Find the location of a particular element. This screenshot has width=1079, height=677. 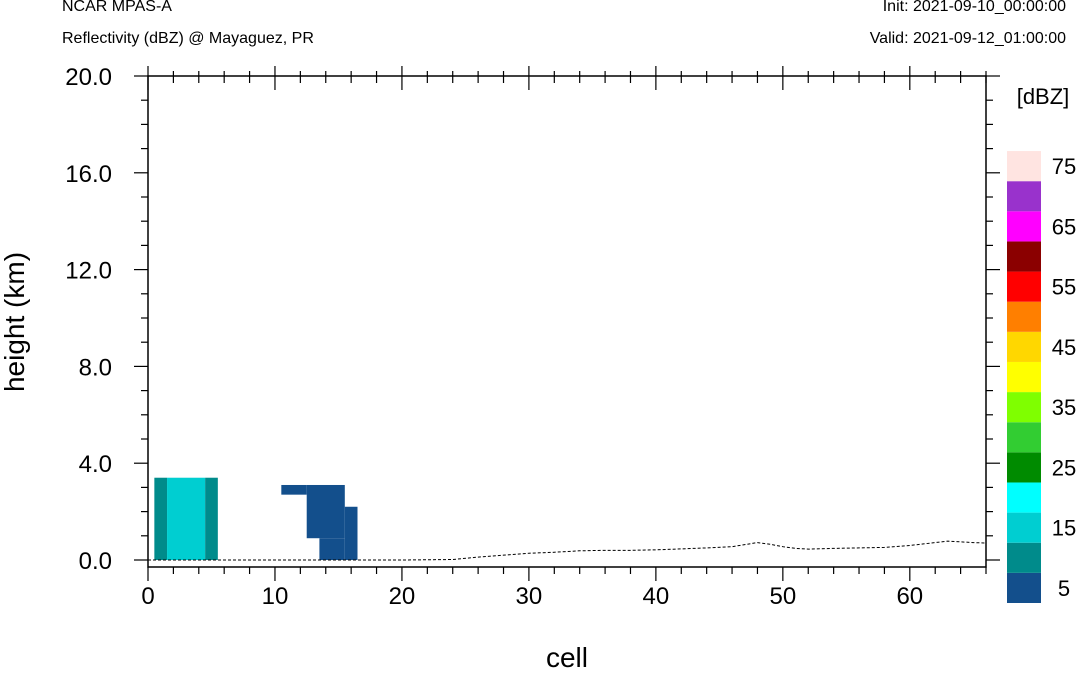

colorbar-label-15: 15 is located at coordinates (1064, 528).